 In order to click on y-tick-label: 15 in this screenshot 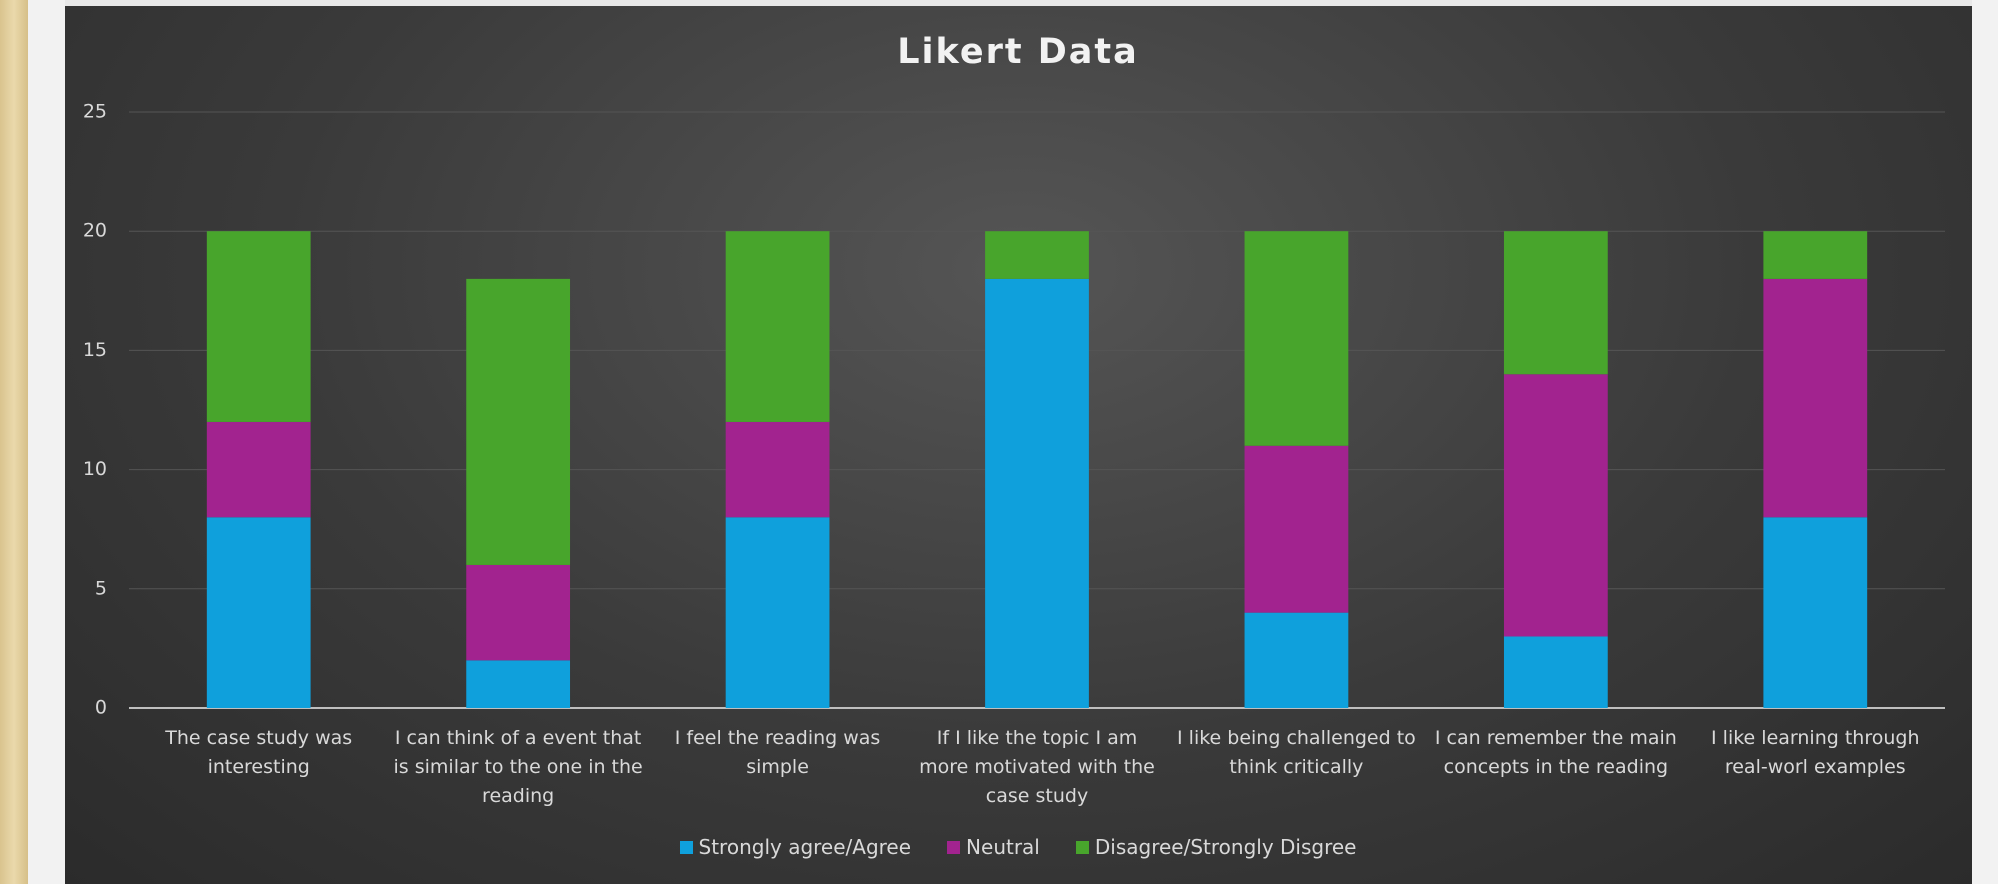, I will do `click(95, 350)`.